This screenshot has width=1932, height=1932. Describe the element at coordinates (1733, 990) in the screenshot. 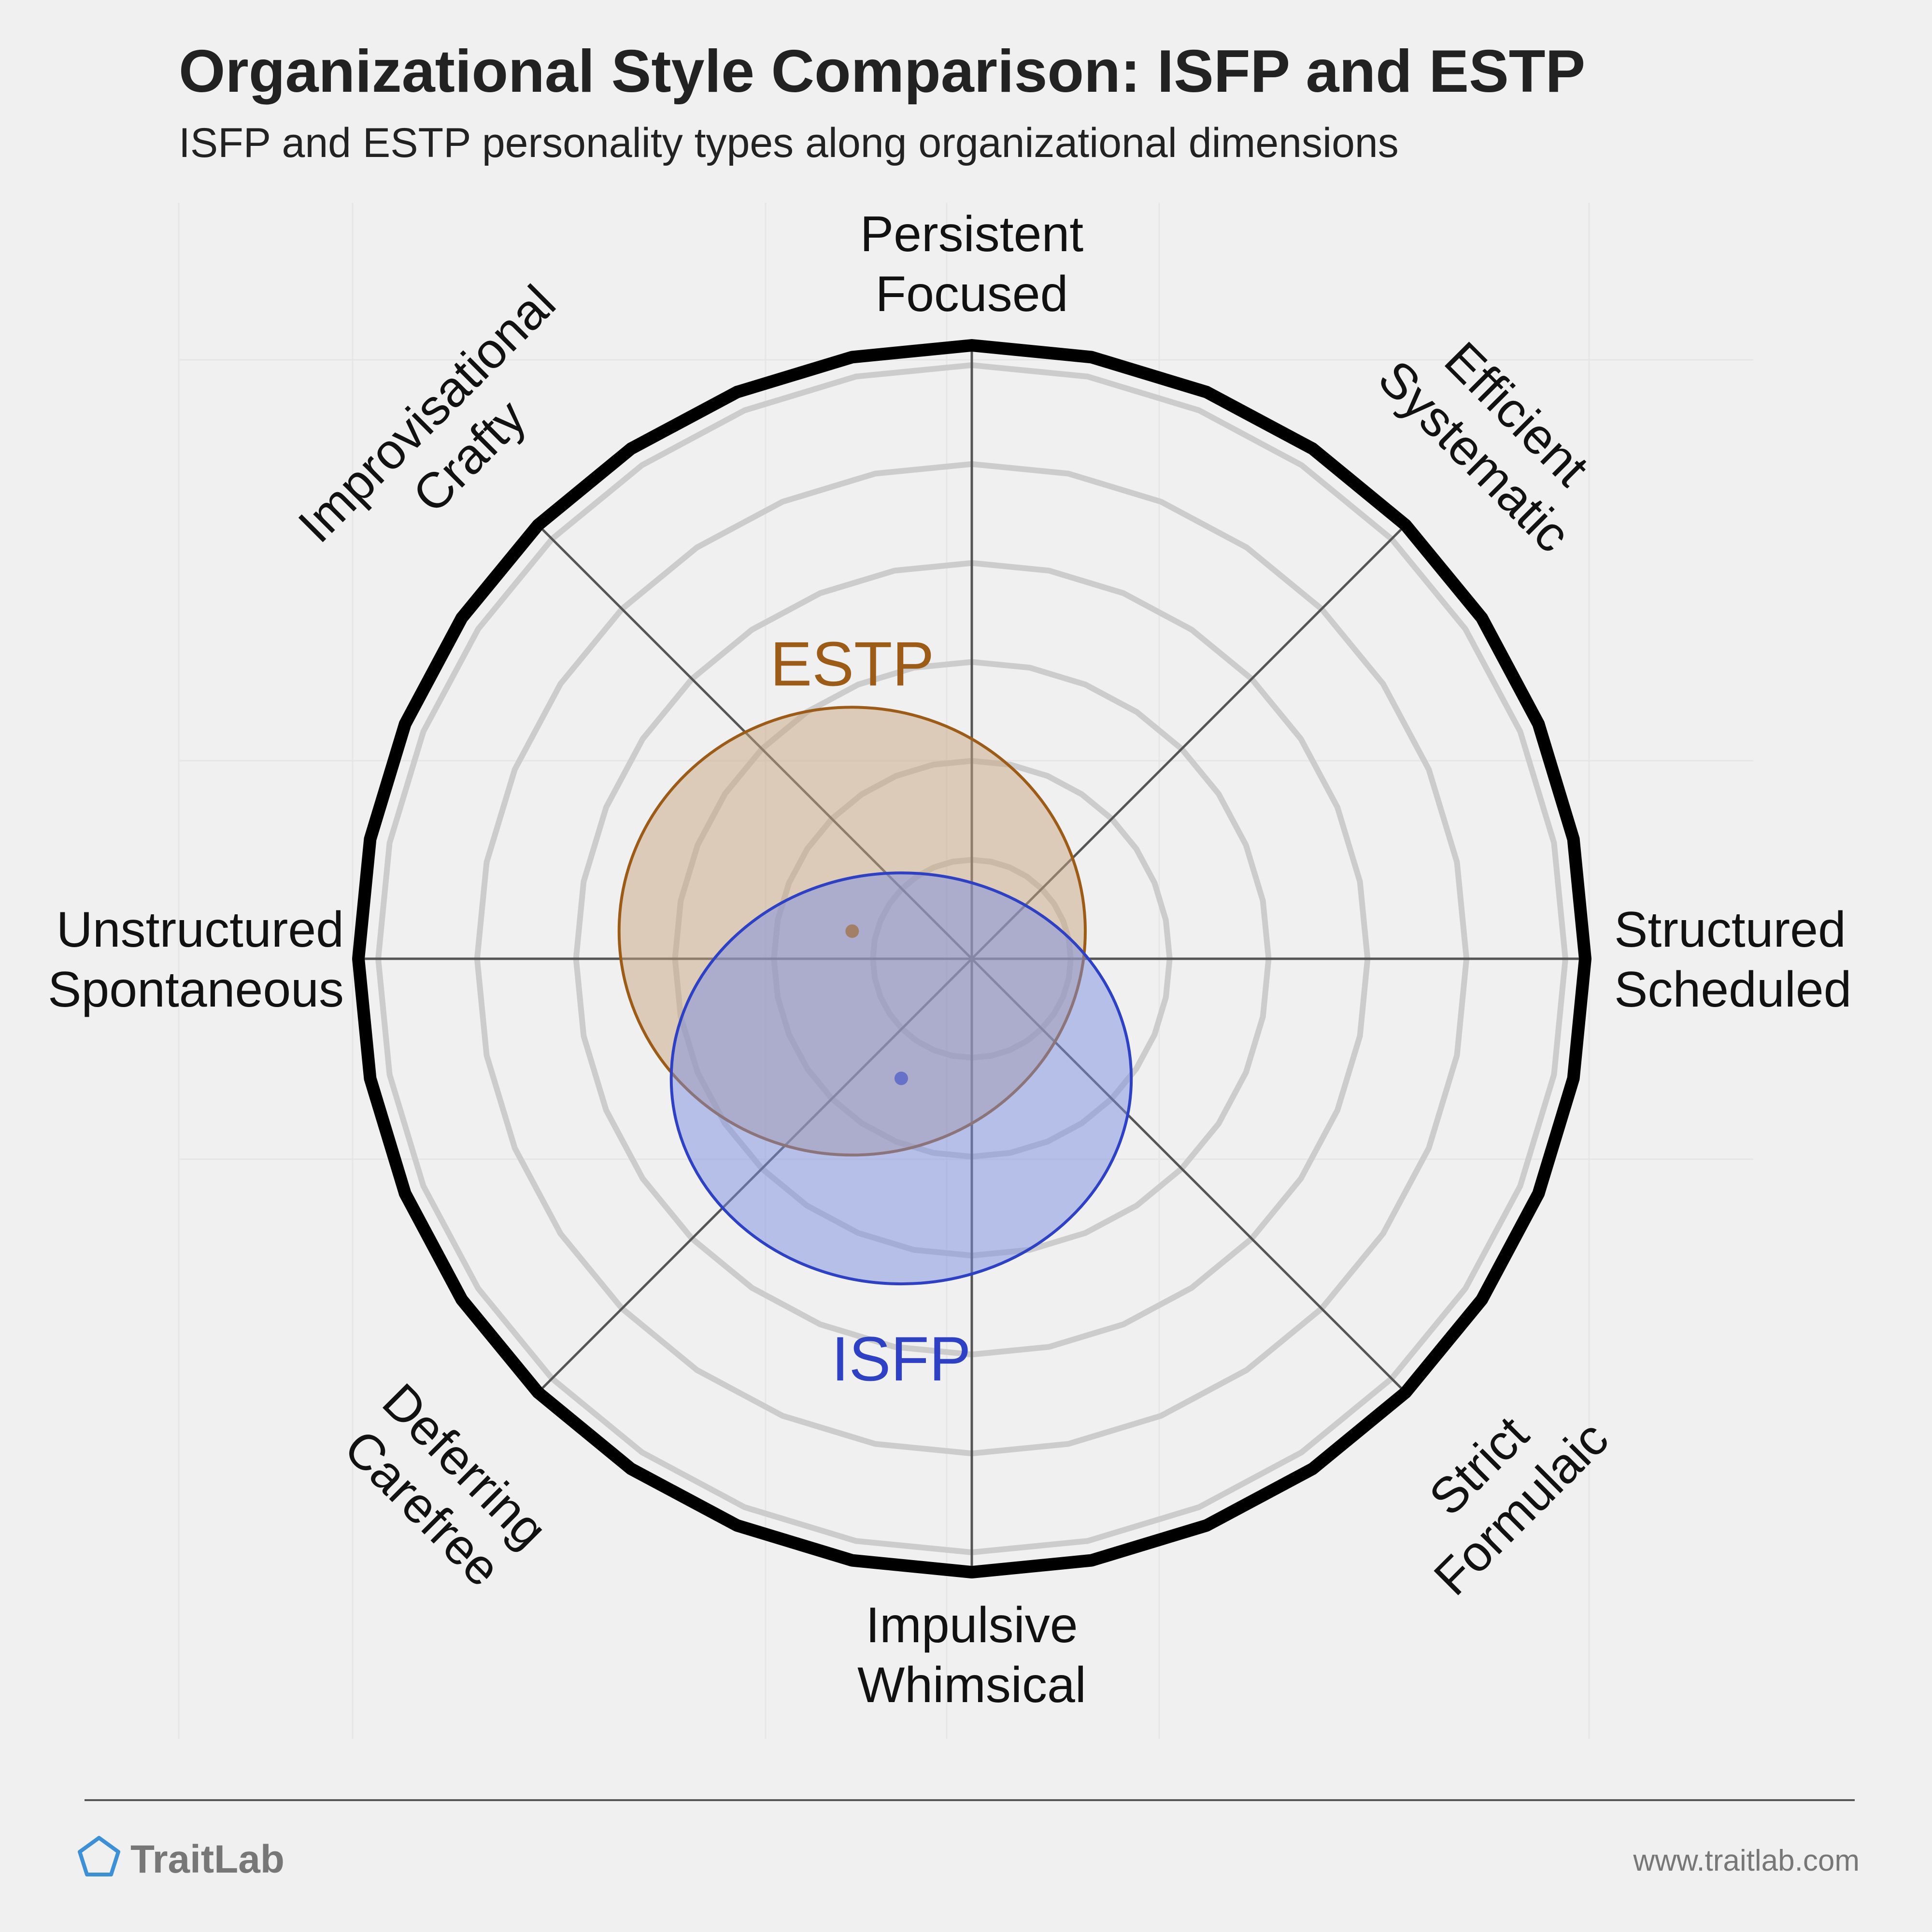

I see `axis-label-structured-line2: Scheduled` at that location.